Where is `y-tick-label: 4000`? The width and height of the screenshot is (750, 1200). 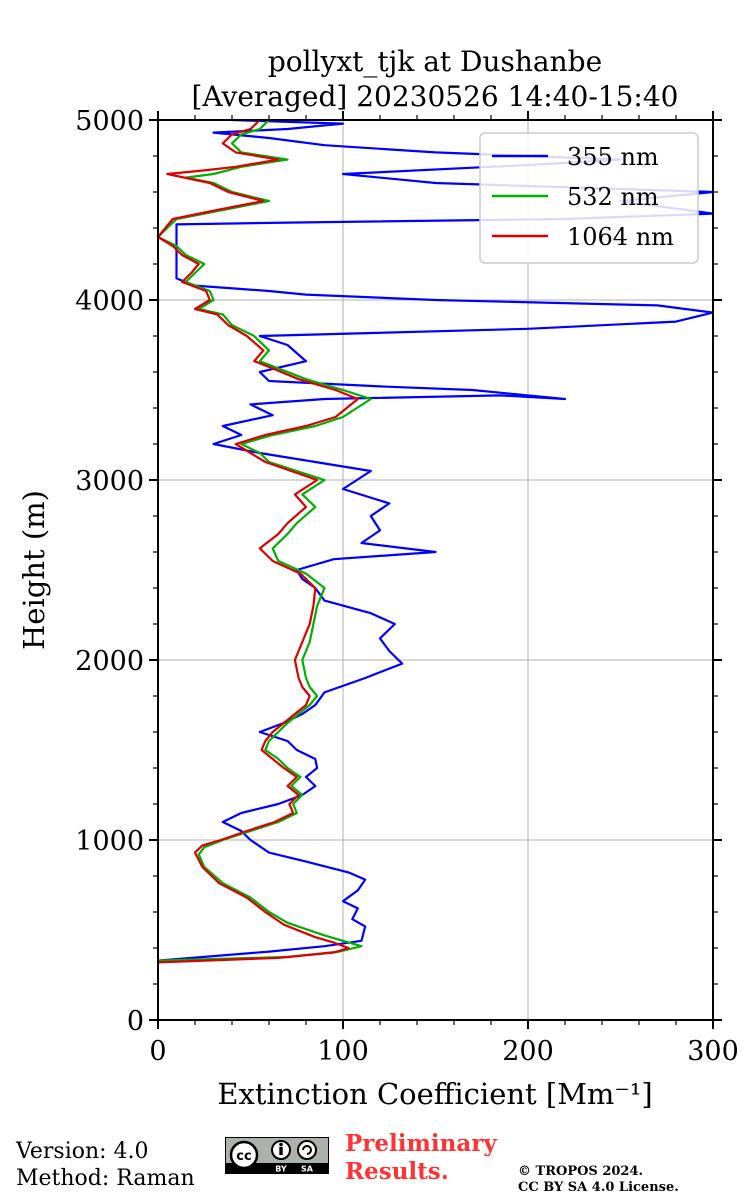
y-tick-label: 4000 is located at coordinates (109, 301).